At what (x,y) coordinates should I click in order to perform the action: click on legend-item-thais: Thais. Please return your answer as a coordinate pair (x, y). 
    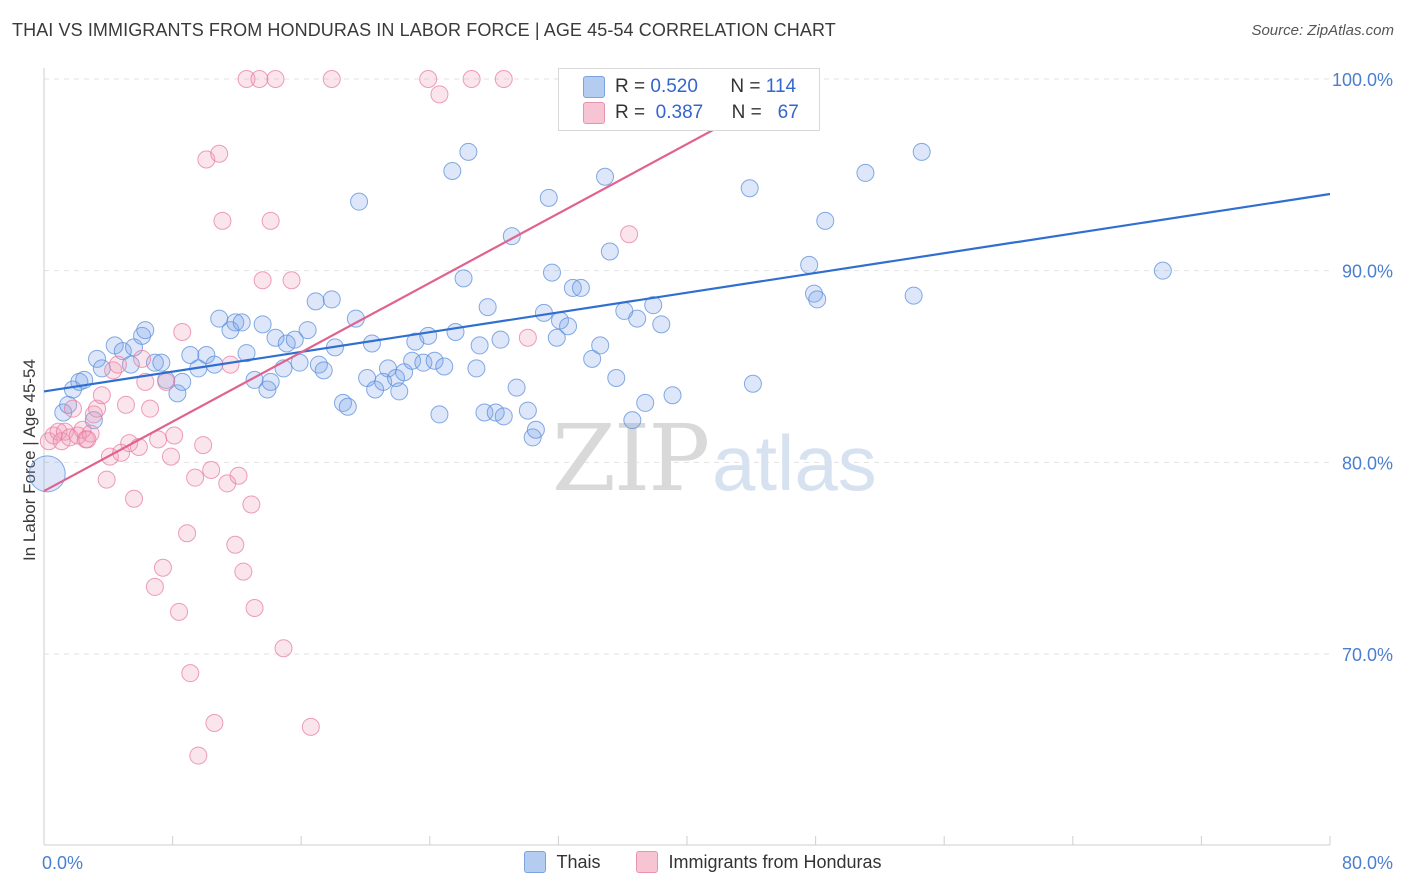
    Looking at the image, I should click on (562, 862).